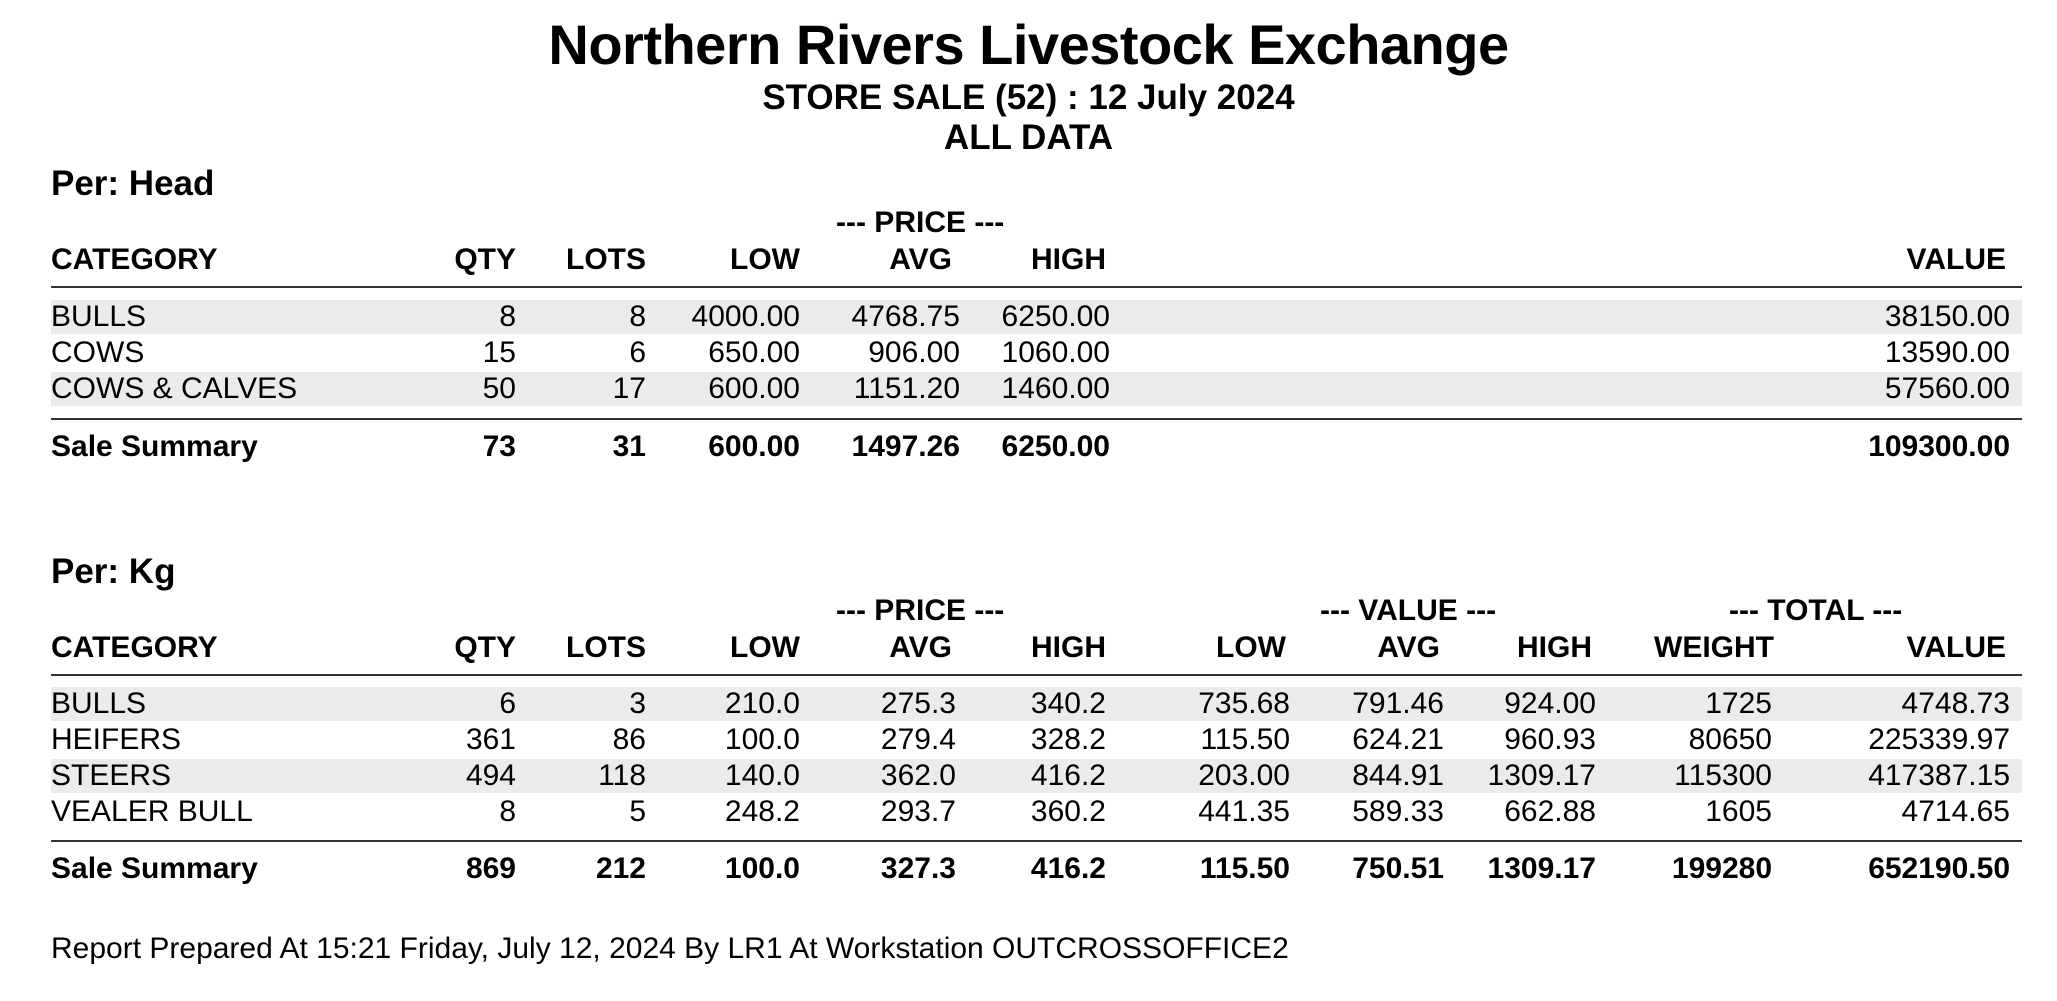  I want to click on summary-value-avg: 750.51, so click(1398, 868).